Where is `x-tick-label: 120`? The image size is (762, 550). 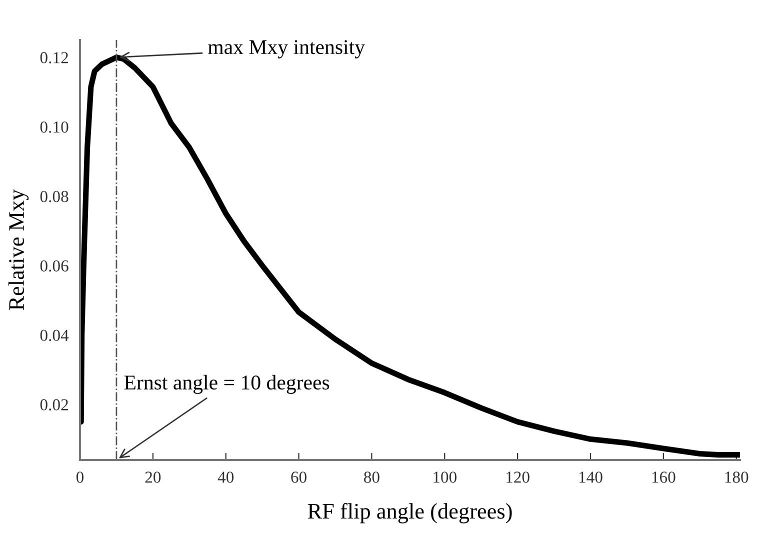
x-tick-label: 120 is located at coordinates (518, 477).